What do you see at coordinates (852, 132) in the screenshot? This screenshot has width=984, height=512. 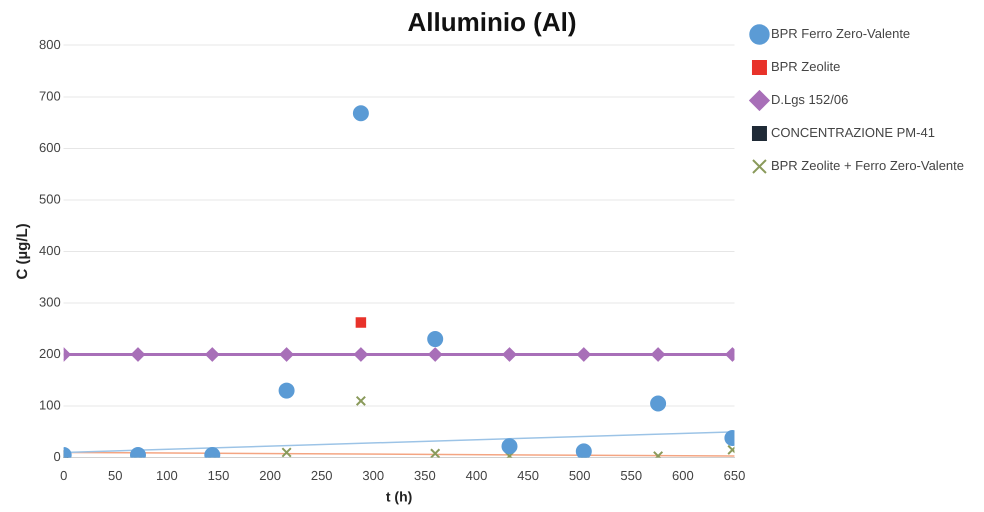 I see `legend-label: CONCENTRAZIONE PM-41` at bounding box center [852, 132].